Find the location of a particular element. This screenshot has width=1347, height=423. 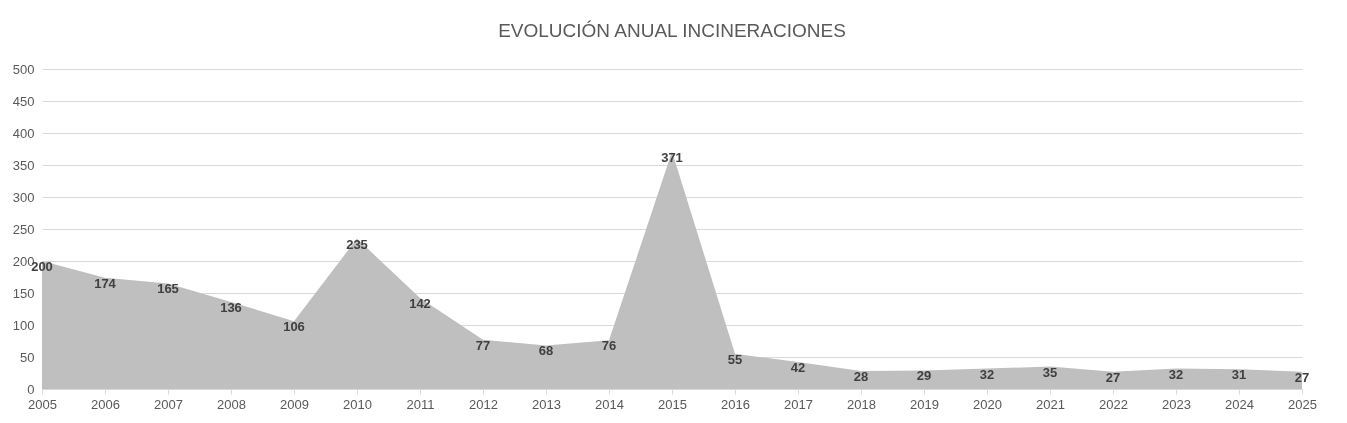

data-label: 106 is located at coordinates (294, 327).